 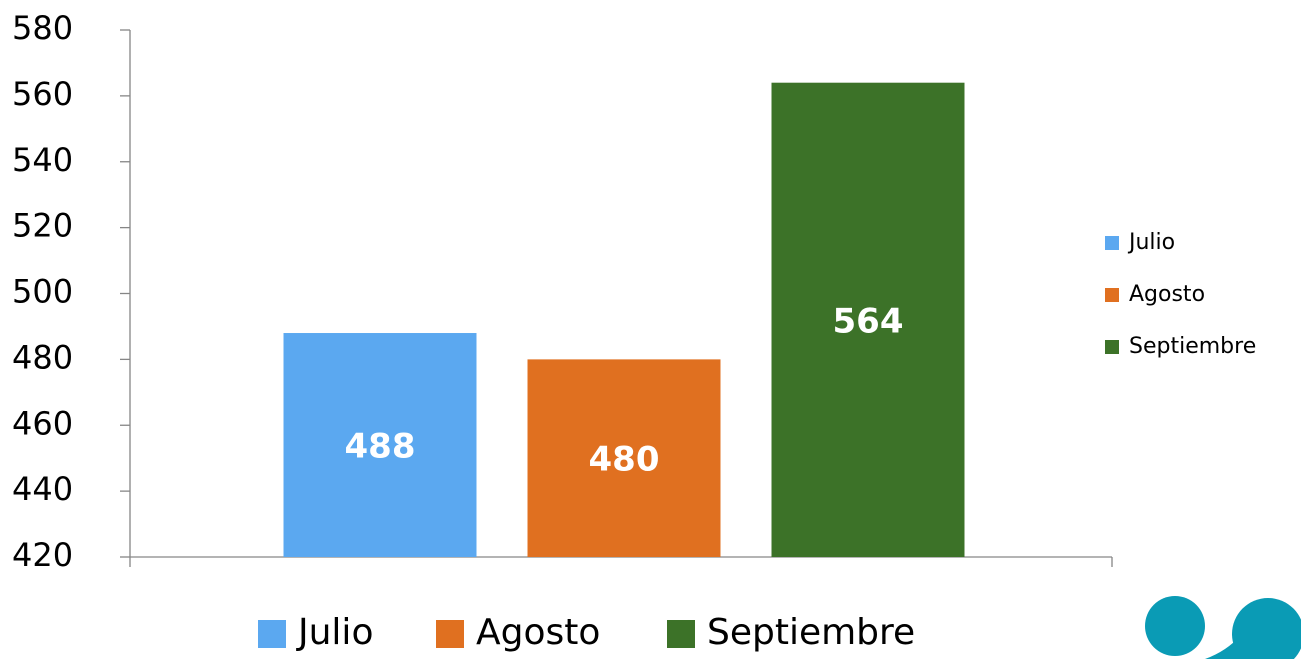 What do you see at coordinates (42, 160) in the screenshot?
I see `y-tick-label: 540` at bounding box center [42, 160].